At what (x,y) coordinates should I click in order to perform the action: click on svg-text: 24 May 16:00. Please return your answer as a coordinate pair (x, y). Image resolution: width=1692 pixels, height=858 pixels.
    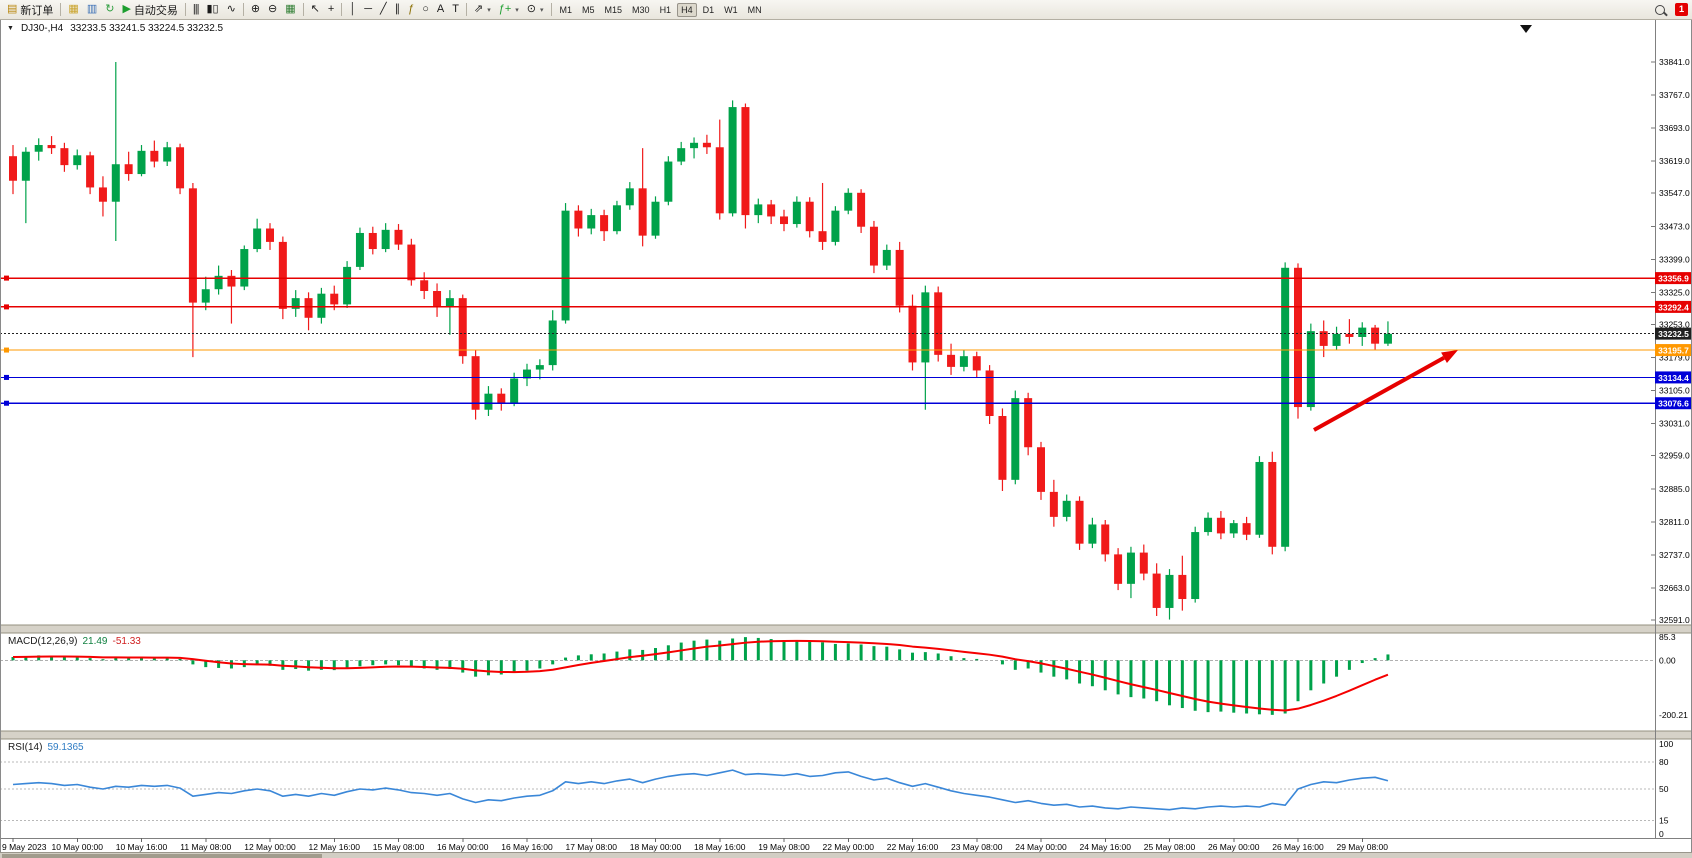
    Looking at the image, I should click on (1105, 847).